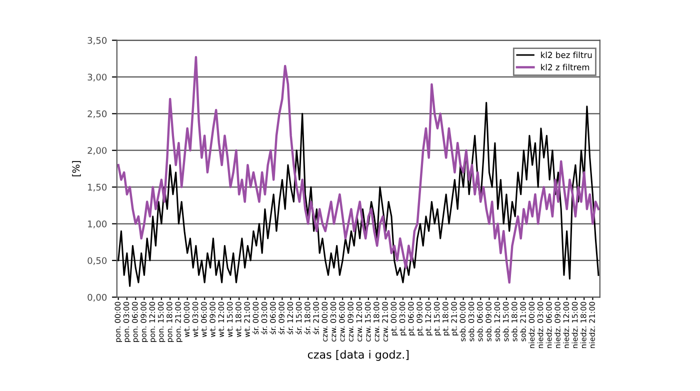 The image size is (700, 391). I want to click on y-tick-label: 0,50, so click(97, 261).